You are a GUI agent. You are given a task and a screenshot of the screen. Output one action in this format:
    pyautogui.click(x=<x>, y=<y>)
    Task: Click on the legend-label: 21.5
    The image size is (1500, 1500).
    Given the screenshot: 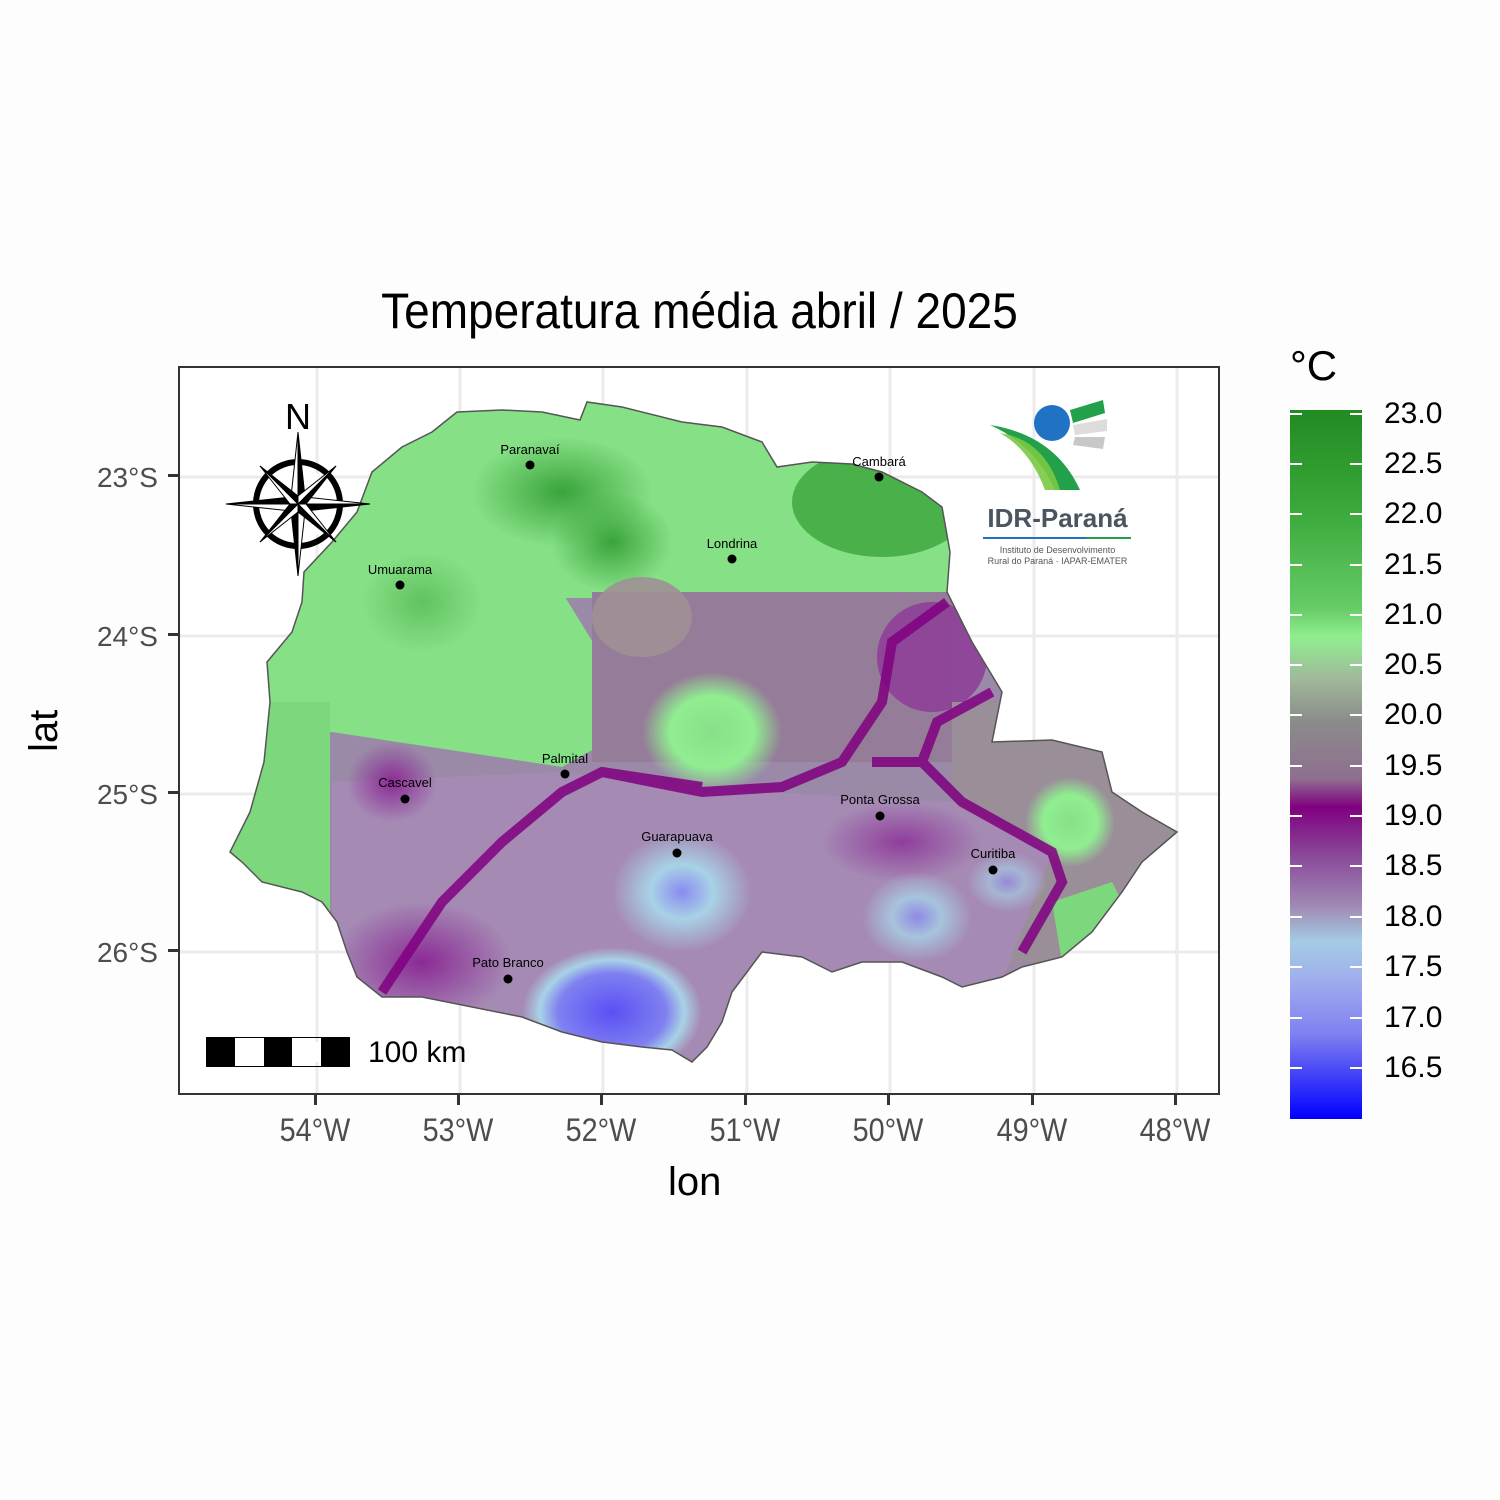 What is the action you would take?
    pyautogui.click(x=1413, y=564)
    